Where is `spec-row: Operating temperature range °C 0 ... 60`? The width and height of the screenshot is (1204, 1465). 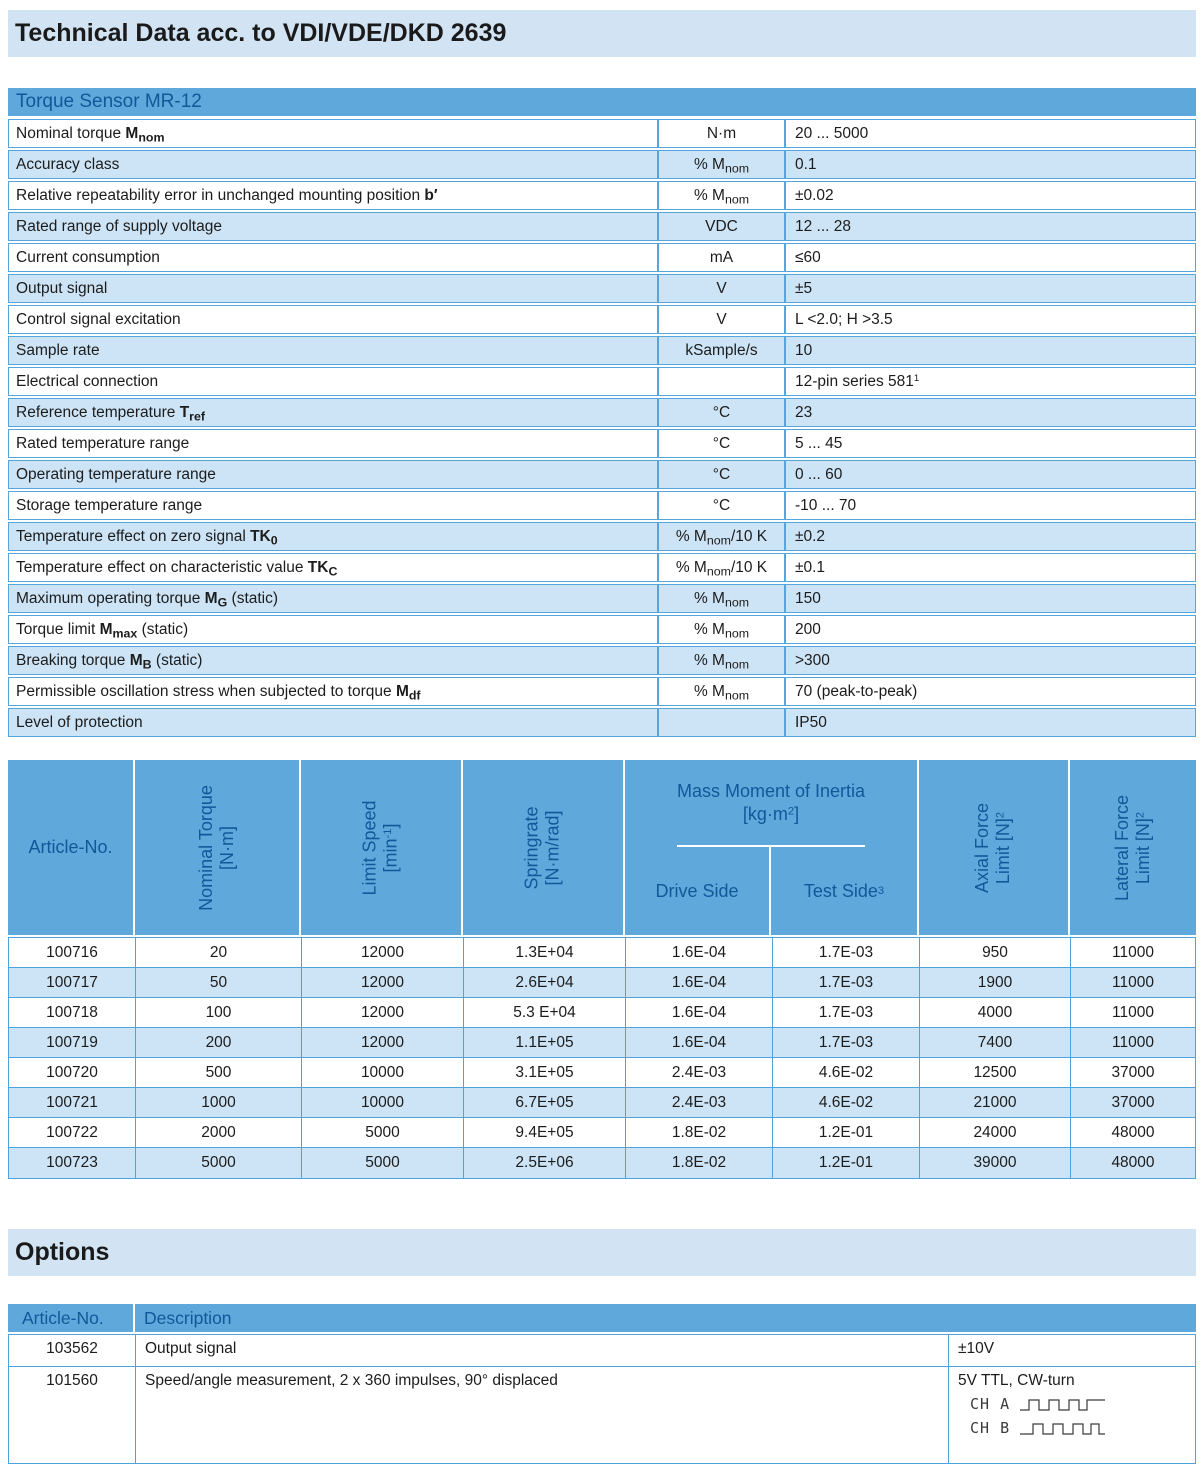
spec-row: Operating temperature range °C 0 ... 60 is located at coordinates (602, 474).